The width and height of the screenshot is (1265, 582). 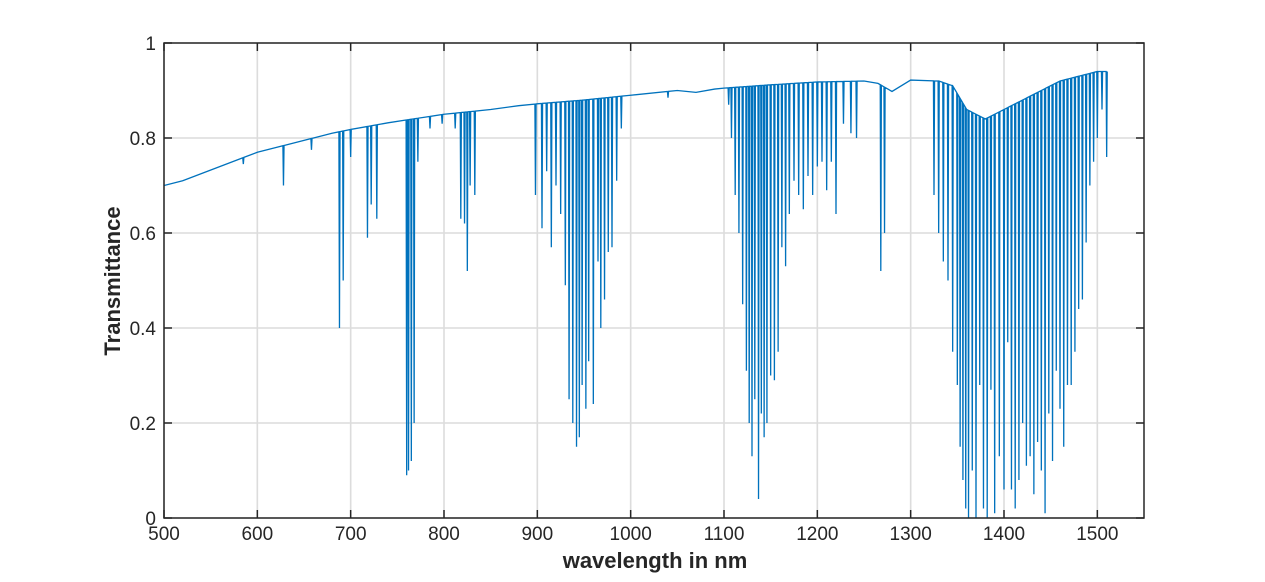 What do you see at coordinates (257, 534) in the screenshot?
I see `x-tick-label: 600` at bounding box center [257, 534].